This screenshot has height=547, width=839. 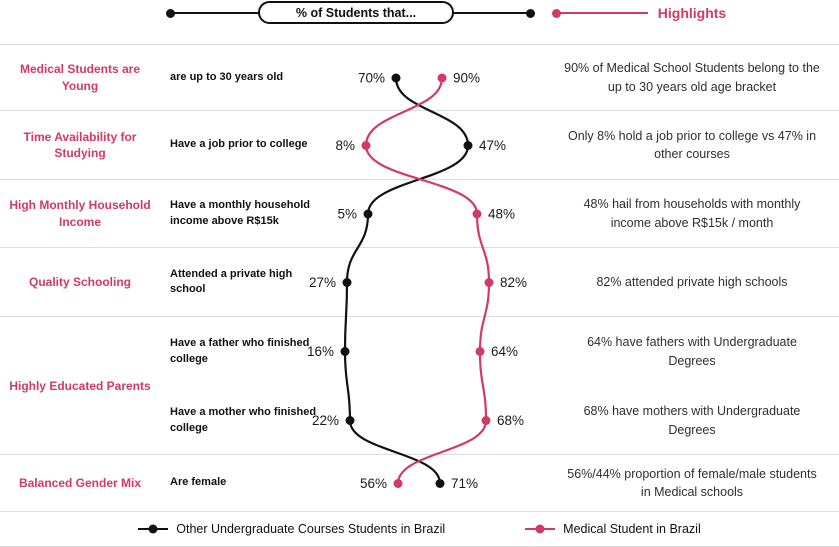 I want to click on descriptor-father-college: Have a father who finished college, so click(x=240, y=351).